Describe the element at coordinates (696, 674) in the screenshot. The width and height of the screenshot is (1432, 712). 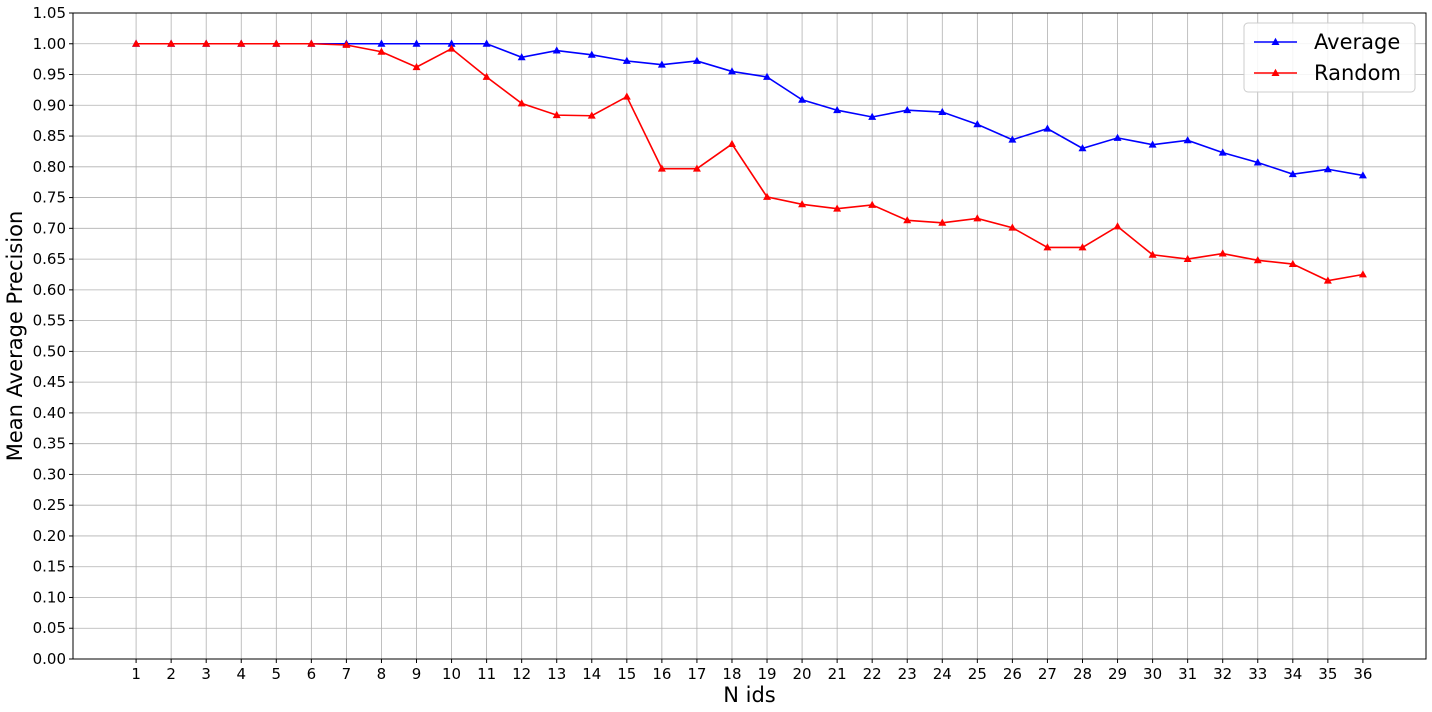
I see `x-tick-label: 17` at that location.